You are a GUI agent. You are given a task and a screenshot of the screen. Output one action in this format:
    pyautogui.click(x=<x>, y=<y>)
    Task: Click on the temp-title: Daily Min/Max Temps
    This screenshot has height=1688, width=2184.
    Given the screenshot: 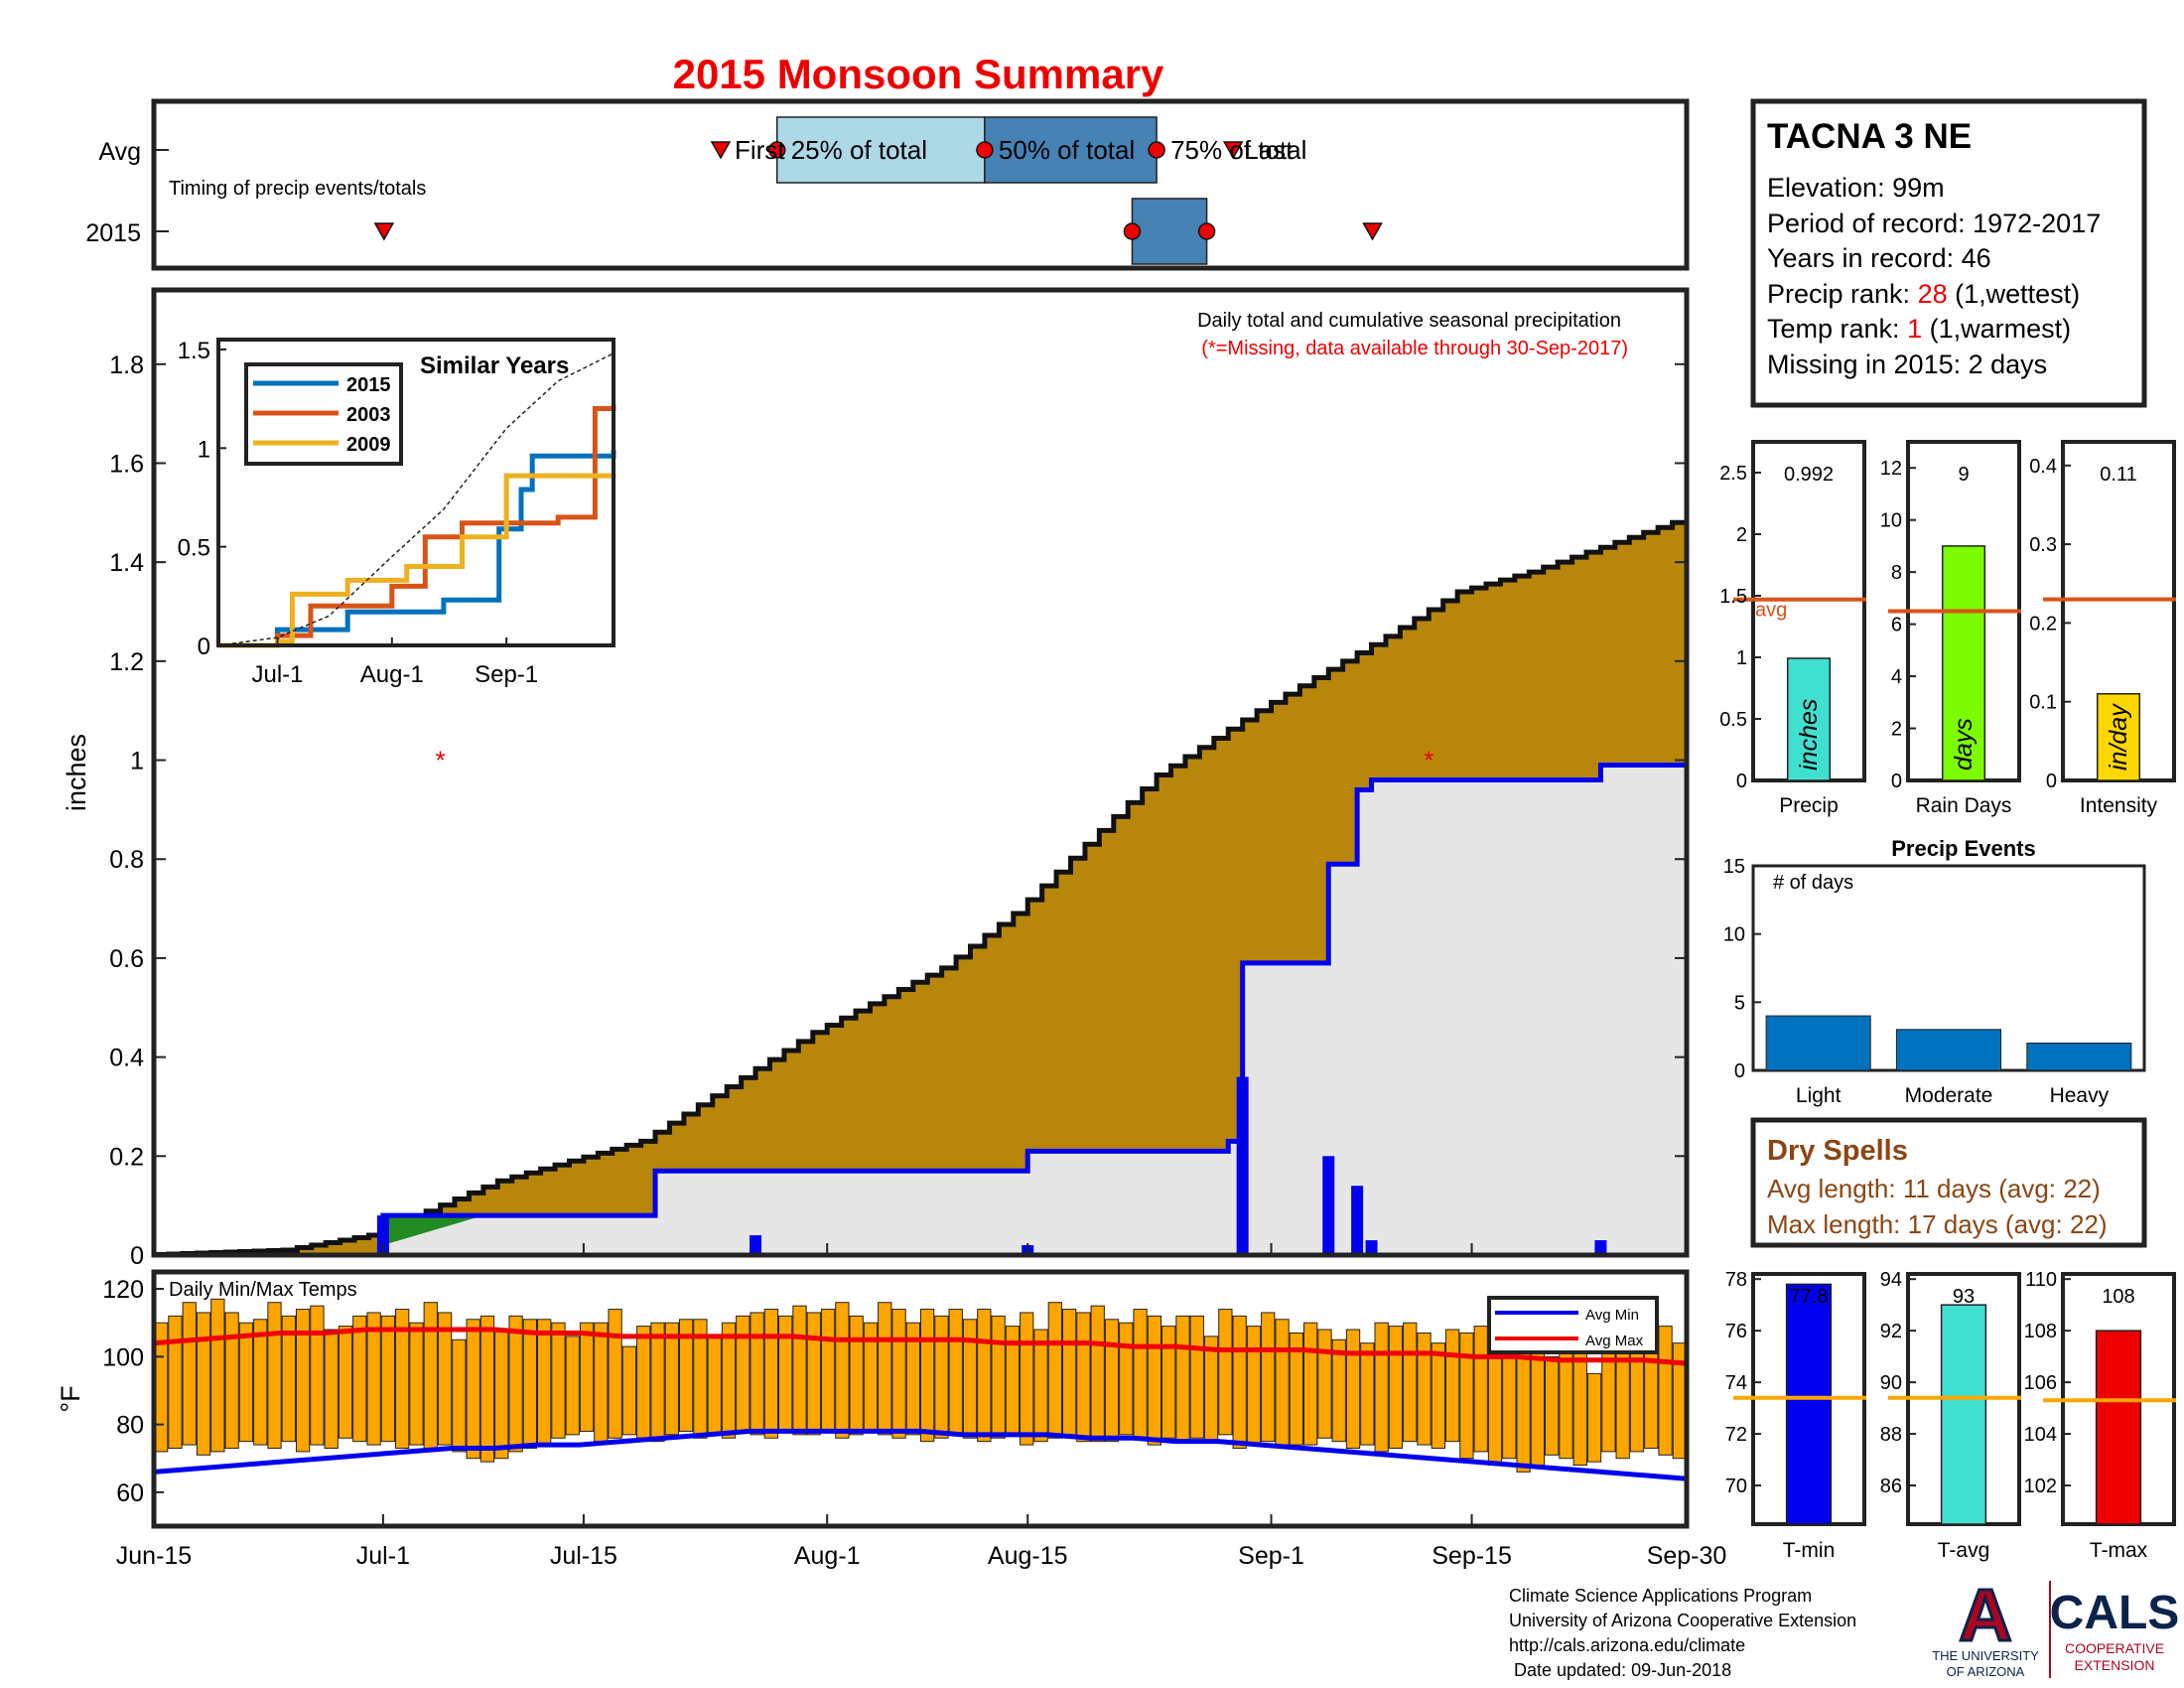 What is the action you would take?
    pyautogui.click(x=263, y=1290)
    